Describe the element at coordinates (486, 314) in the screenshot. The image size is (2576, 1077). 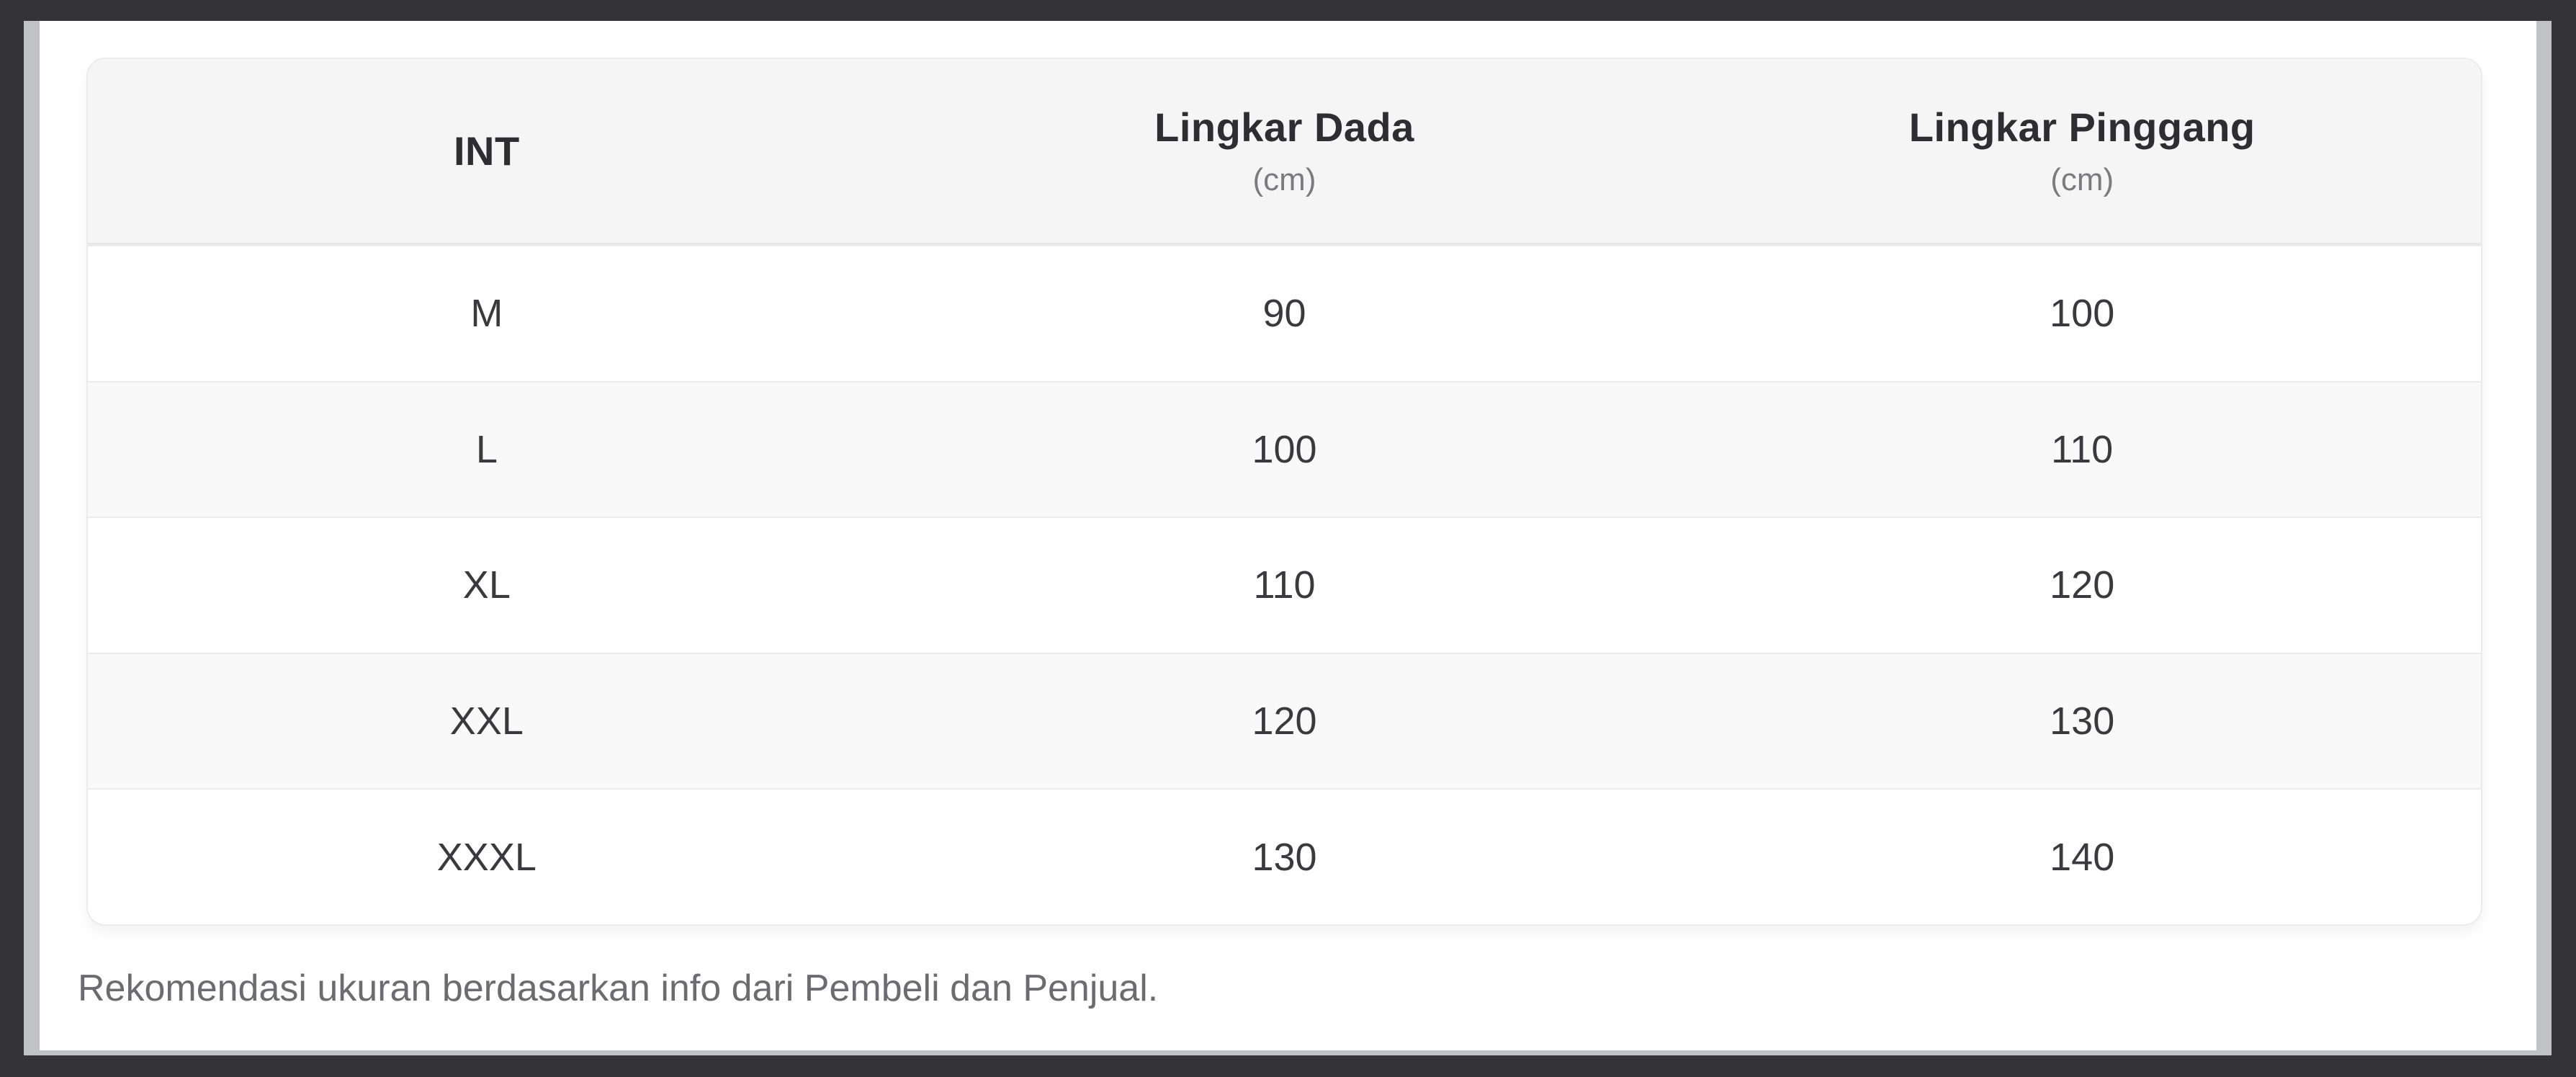
I see `size-cell: M` at that location.